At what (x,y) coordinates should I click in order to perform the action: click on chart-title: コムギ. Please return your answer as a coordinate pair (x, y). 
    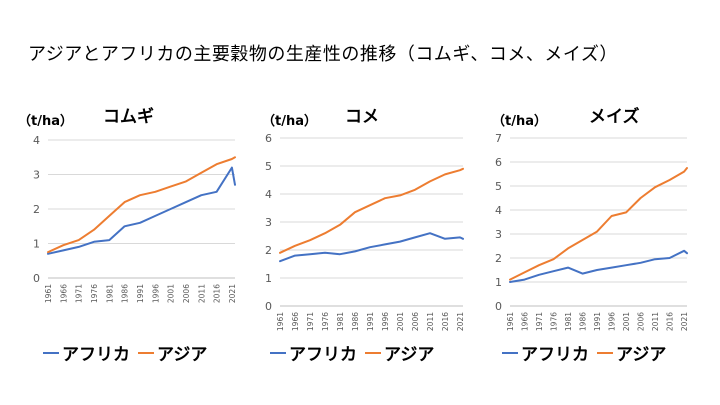
    Looking at the image, I should click on (128, 117).